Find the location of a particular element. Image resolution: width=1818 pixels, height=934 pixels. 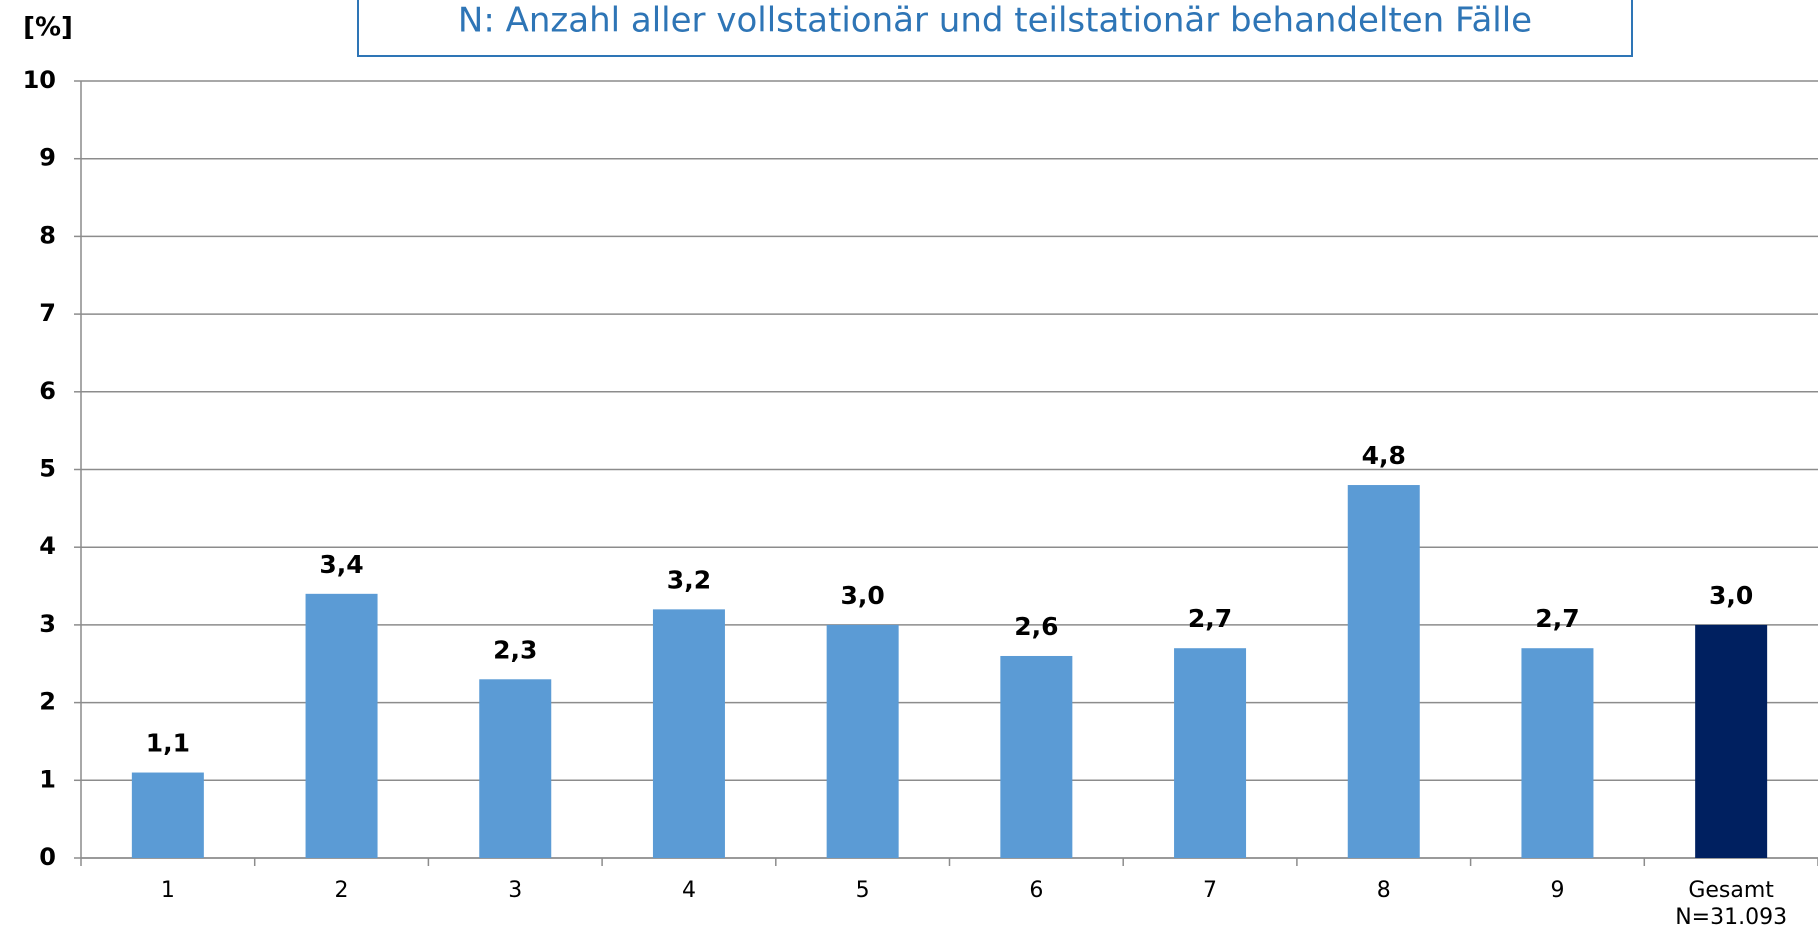

x-tick-label: 8 is located at coordinates (1384, 890).